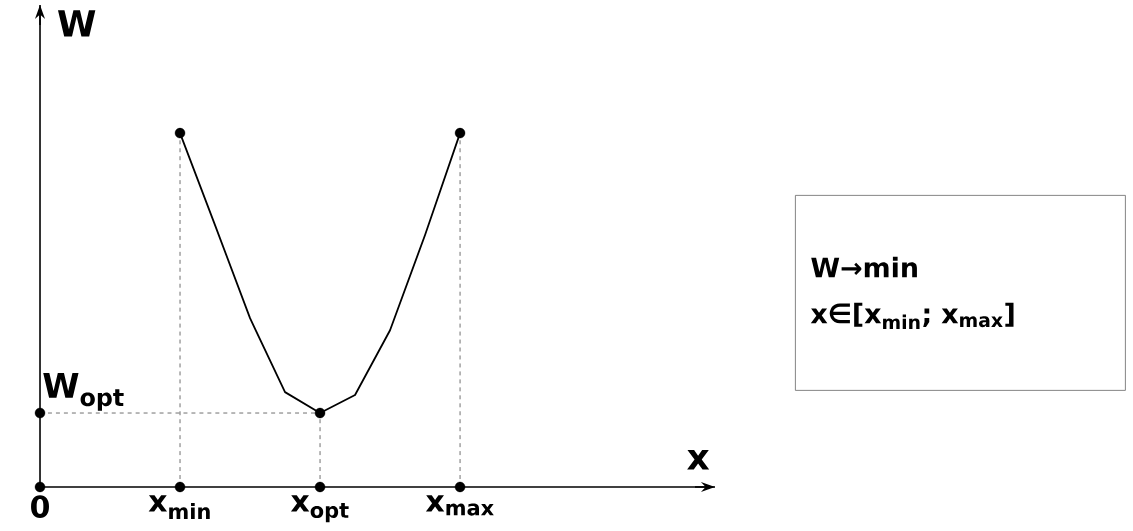 The image size is (1133, 531). Describe the element at coordinates (76, 23) in the screenshot. I see `y-axis-title: W` at that location.